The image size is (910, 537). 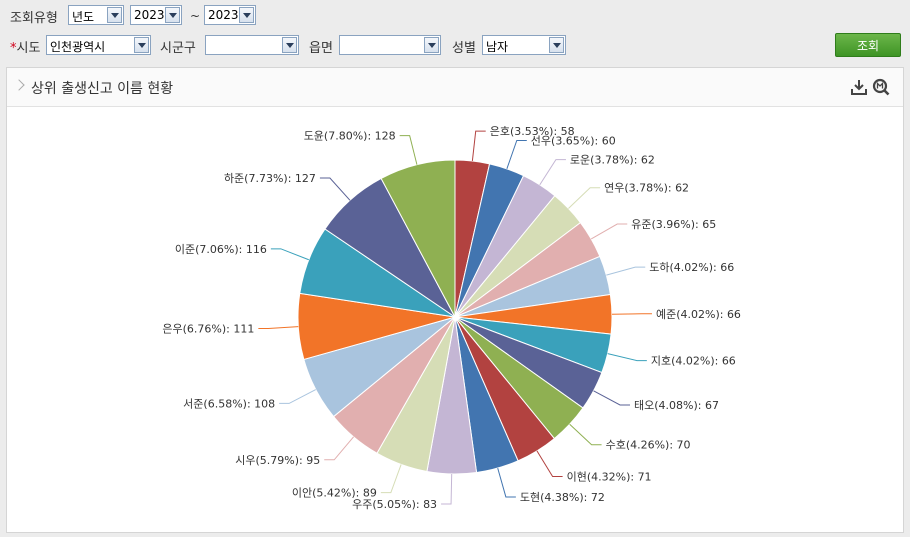 I want to click on data-label-6: 예준(4.02%): 66, so click(x=698, y=314).